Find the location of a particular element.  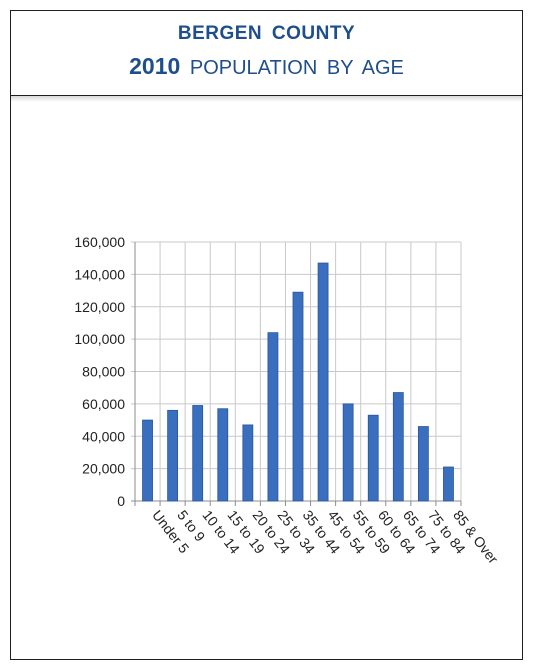

chart-subtitle: 2010 POPULATION BY AGE is located at coordinates (266, 66).